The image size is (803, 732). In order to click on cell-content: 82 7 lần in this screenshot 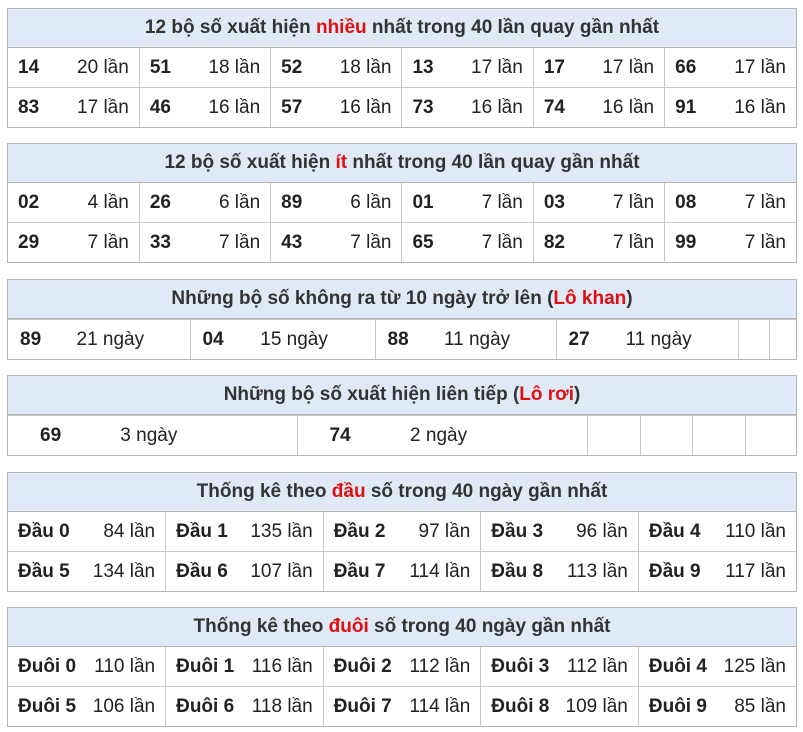, I will do `click(599, 242)`.